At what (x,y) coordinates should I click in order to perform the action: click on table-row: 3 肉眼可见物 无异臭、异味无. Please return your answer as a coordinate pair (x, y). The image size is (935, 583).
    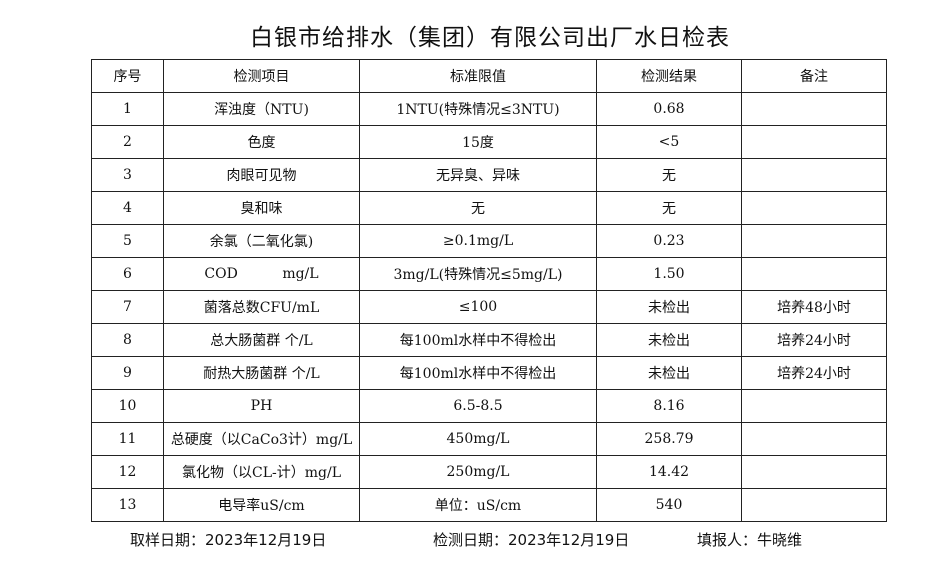
    Looking at the image, I should click on (489, 175).